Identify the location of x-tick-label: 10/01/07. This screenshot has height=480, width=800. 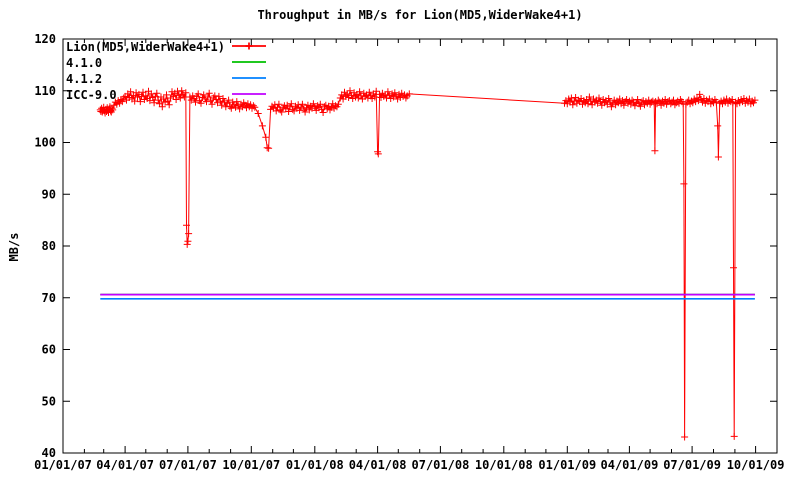
(251, 465).